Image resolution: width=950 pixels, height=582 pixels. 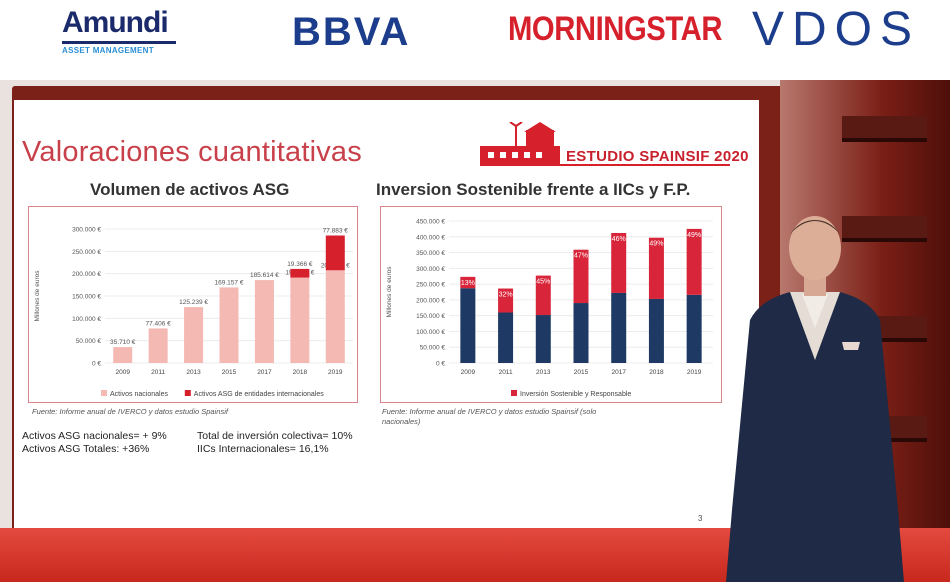 I want to click on data-label: 45%, so click(x=543, y=282).